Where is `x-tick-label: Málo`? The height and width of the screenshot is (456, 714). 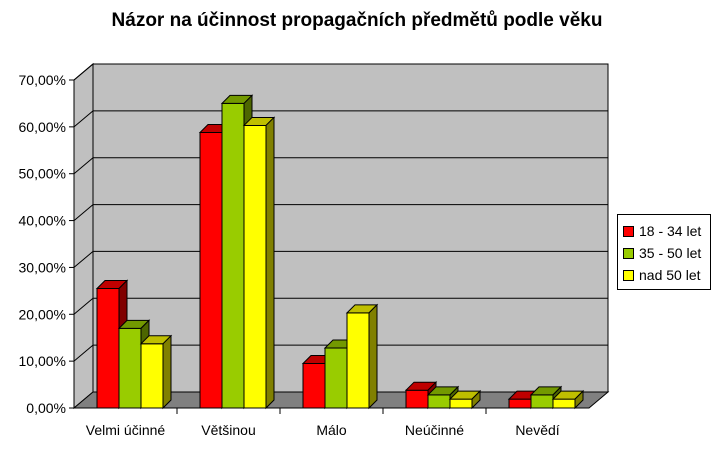 x-tick-label: Málo is located at coordinates (331, 430).